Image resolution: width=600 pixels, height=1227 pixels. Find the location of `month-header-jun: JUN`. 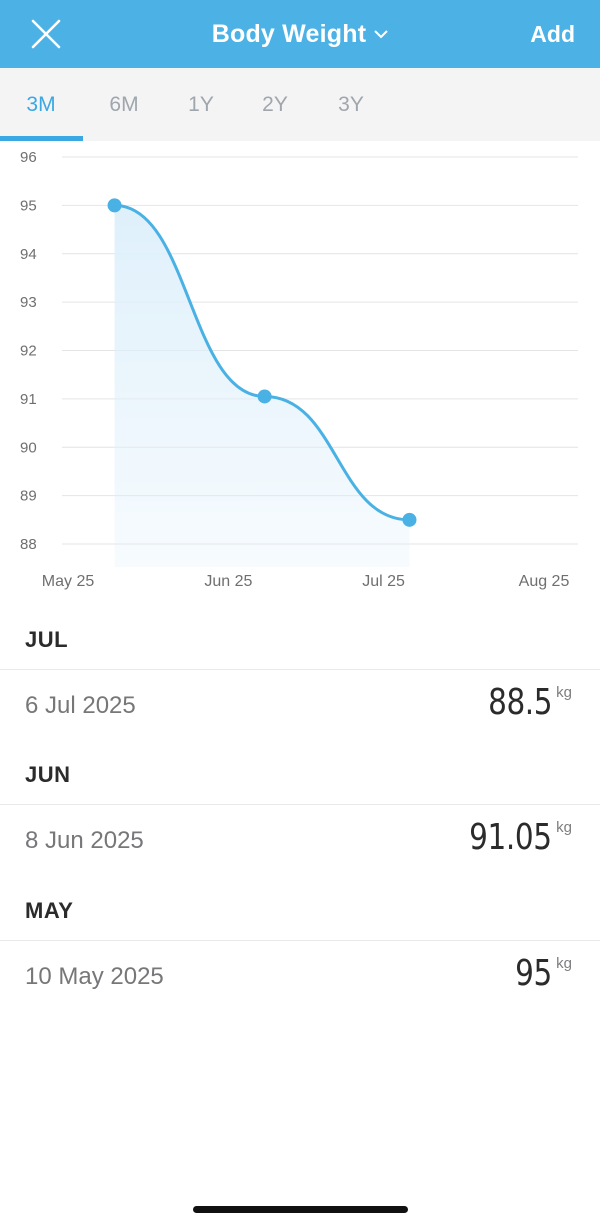

month-header-jun: JUN is located at coordinates (48, 774).